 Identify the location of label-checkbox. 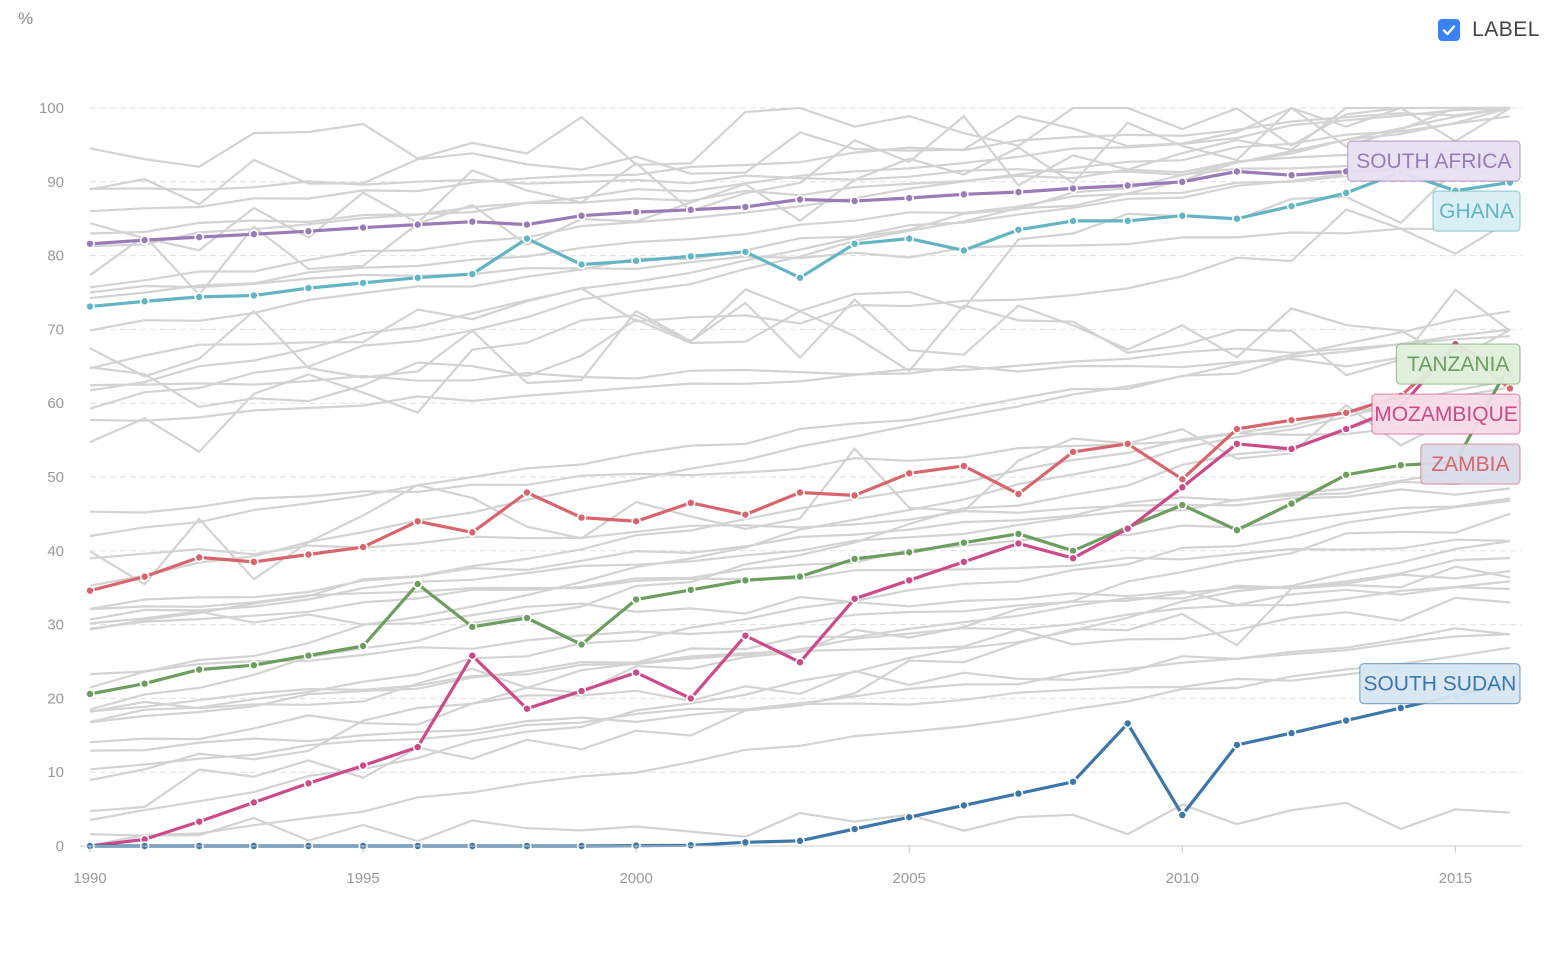
(1449, 30).